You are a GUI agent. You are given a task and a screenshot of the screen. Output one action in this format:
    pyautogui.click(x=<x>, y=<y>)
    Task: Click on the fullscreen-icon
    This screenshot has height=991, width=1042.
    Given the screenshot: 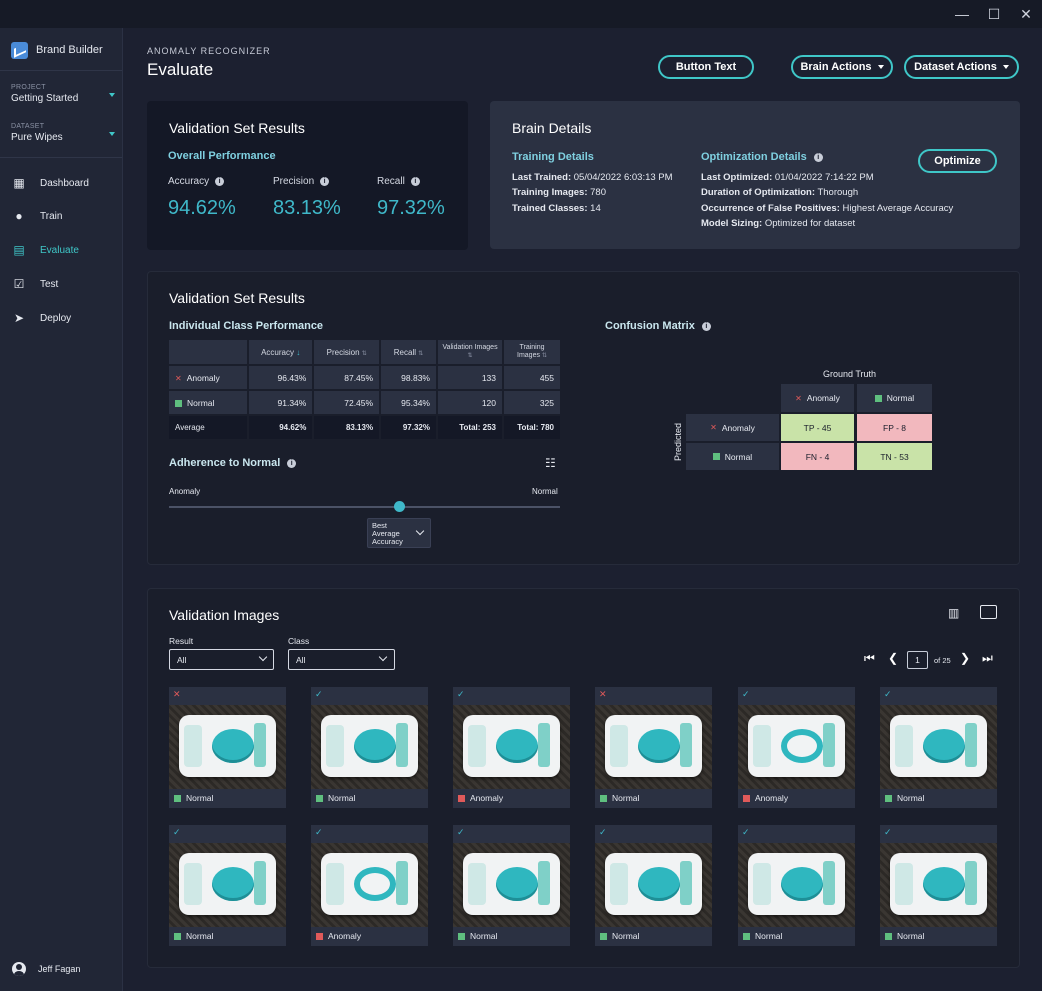 What is the action you would take?
    pyautogui.click(x=988, y=612)
    